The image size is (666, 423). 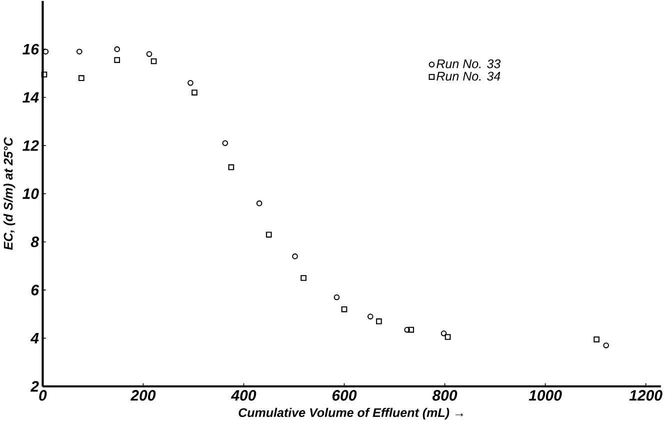 What do you see at coordinates (143, 395) in the screenshot?
I see `x-tick-label: 200` at bounding box center [143, 395].